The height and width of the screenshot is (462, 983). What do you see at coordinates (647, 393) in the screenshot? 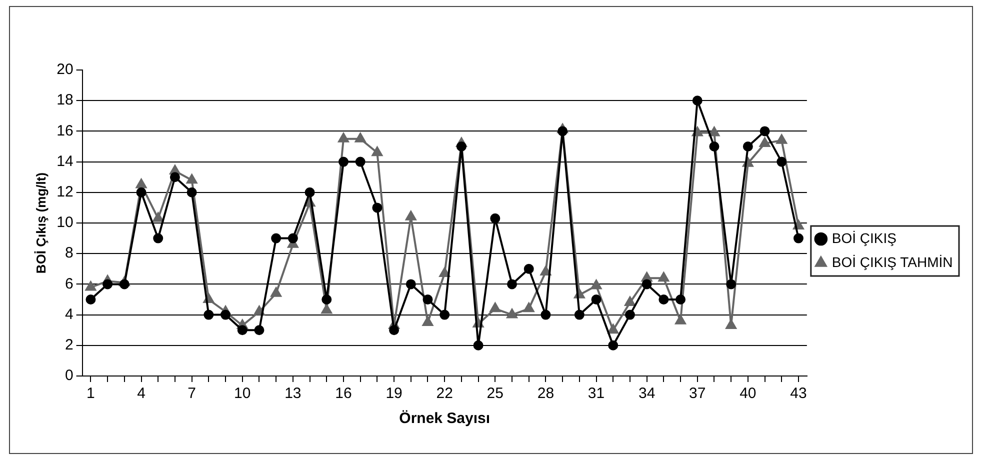
I see `x-tick-label: 34` at bounding box center [647, 393].